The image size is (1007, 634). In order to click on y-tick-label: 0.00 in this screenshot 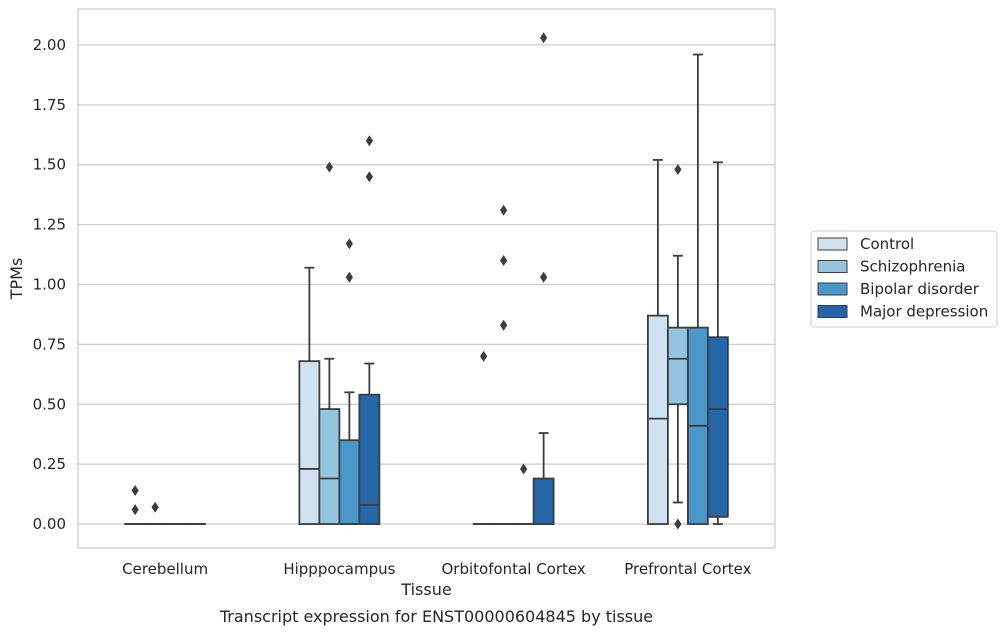, I will do `click(49, 524)`.